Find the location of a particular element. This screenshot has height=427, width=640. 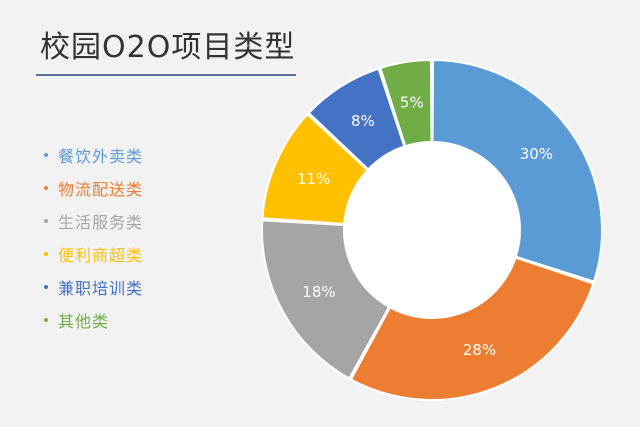

slice-data-label: 11% is located at coordinates (313, 179).